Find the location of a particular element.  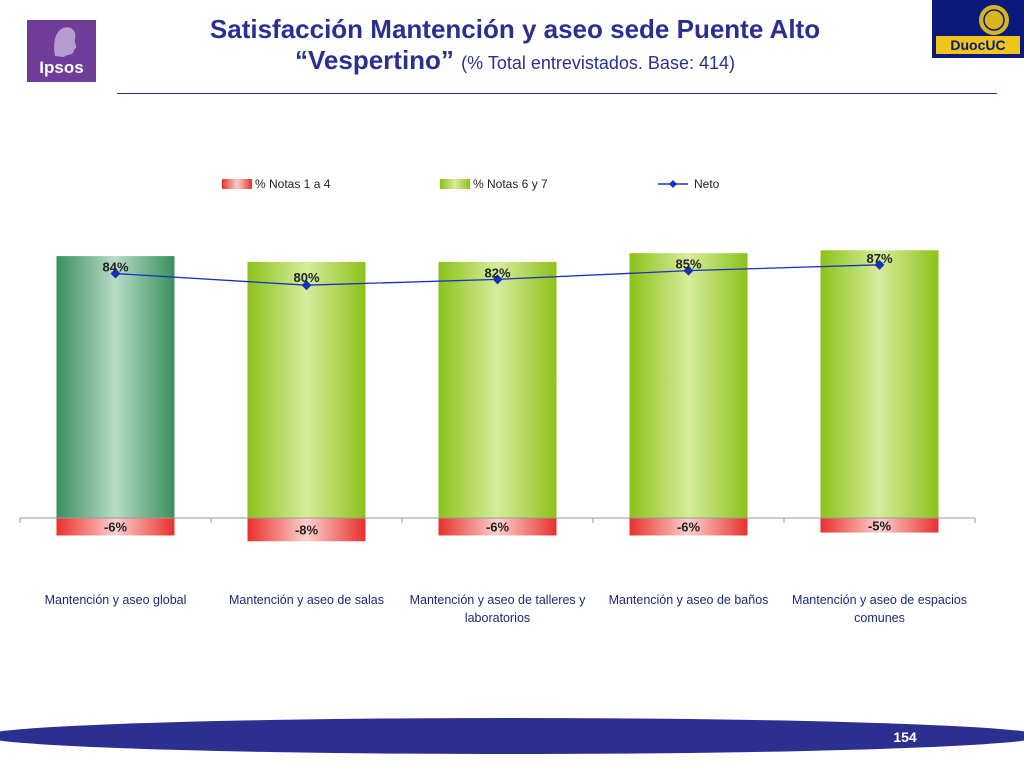

ipsos-logo: Ipsos is located at coordinates (61, 51).